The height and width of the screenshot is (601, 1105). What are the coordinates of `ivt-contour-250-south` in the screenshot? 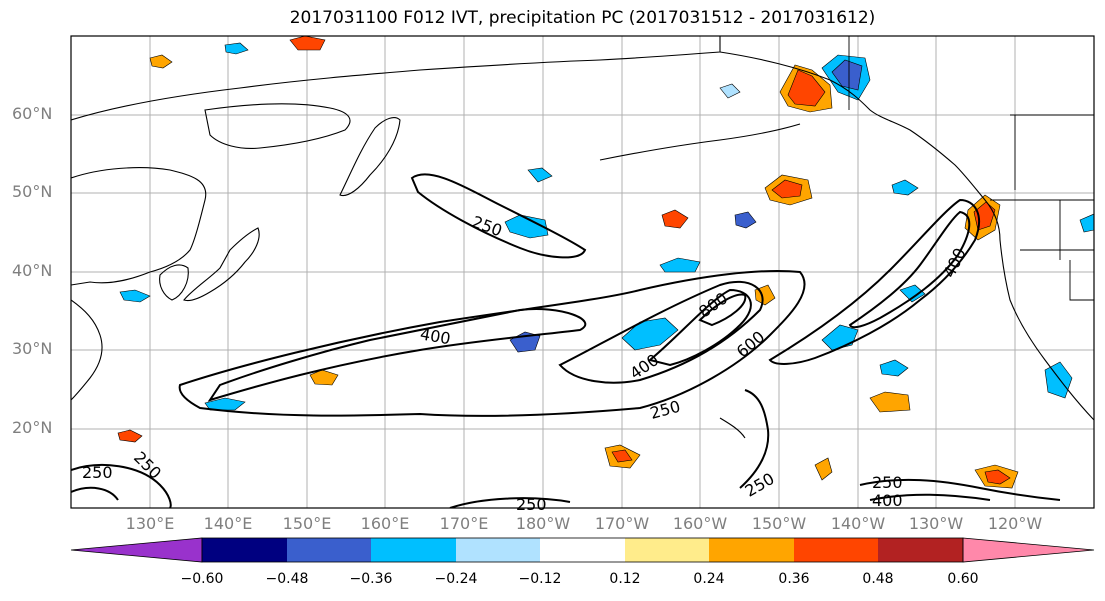 It's located at (754, 439).